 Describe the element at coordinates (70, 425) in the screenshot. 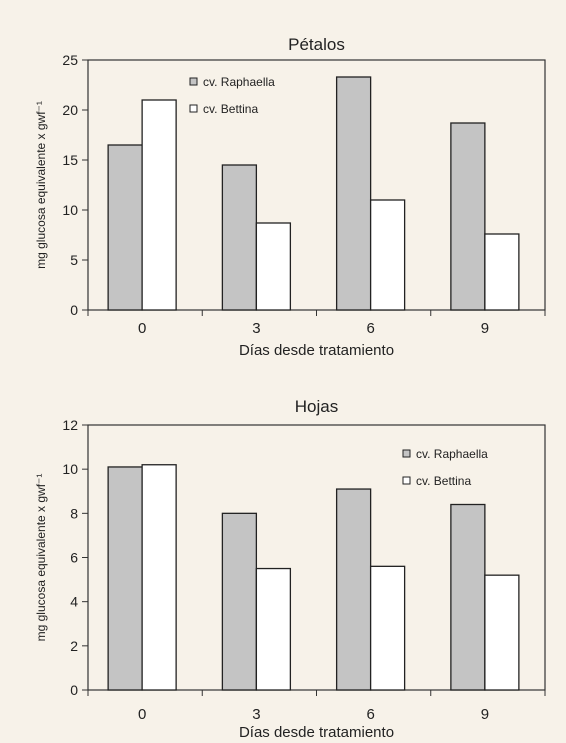

I see `y-tick-label: 12` at that location.